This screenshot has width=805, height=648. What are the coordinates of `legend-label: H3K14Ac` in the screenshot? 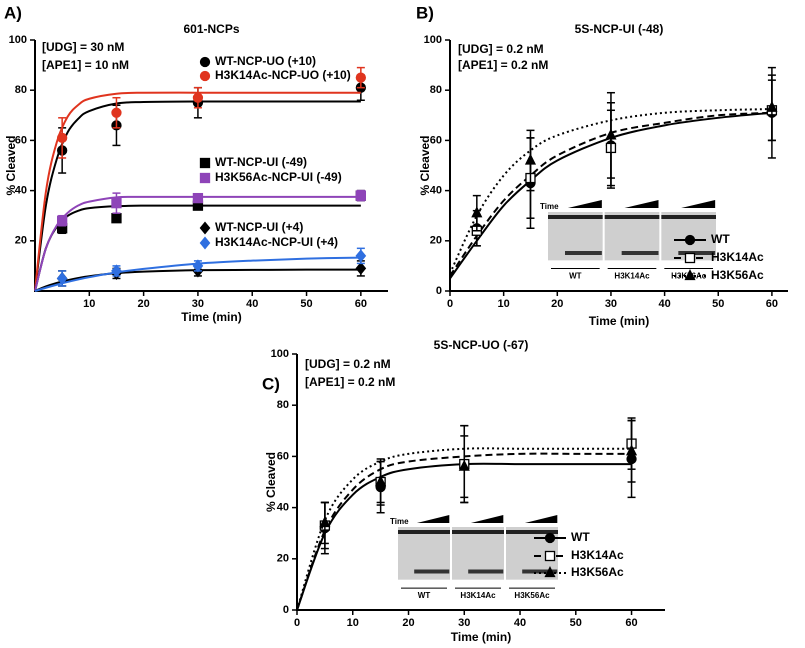 It's located at (597, 555).